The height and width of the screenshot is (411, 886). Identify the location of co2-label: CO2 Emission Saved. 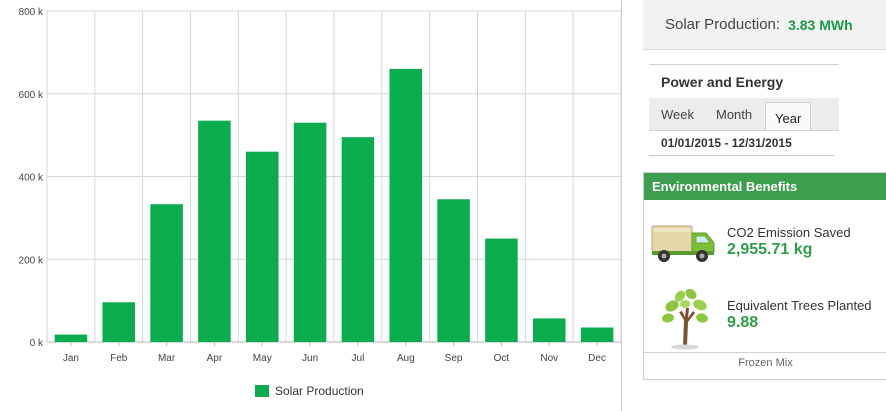
(789, 232).